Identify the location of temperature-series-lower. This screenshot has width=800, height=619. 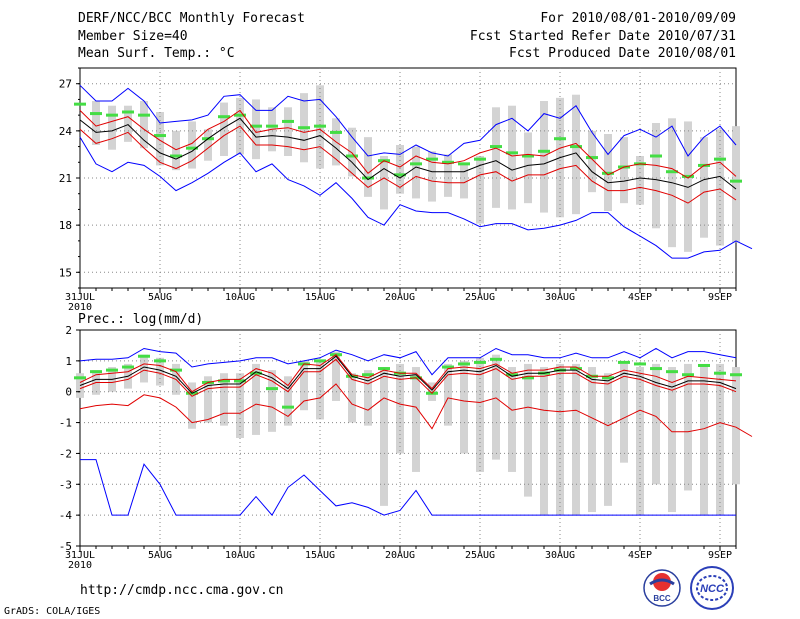
(408, 164).